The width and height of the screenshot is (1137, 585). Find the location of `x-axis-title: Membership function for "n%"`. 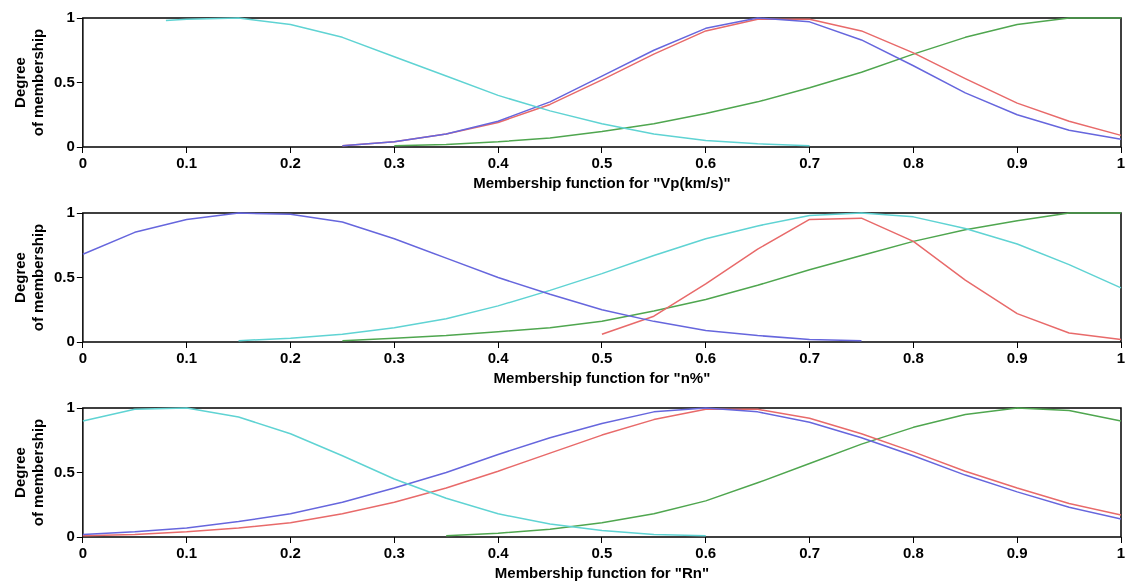

x-axis-title: Membership function for "n%" is located at coordinates (602, 378).